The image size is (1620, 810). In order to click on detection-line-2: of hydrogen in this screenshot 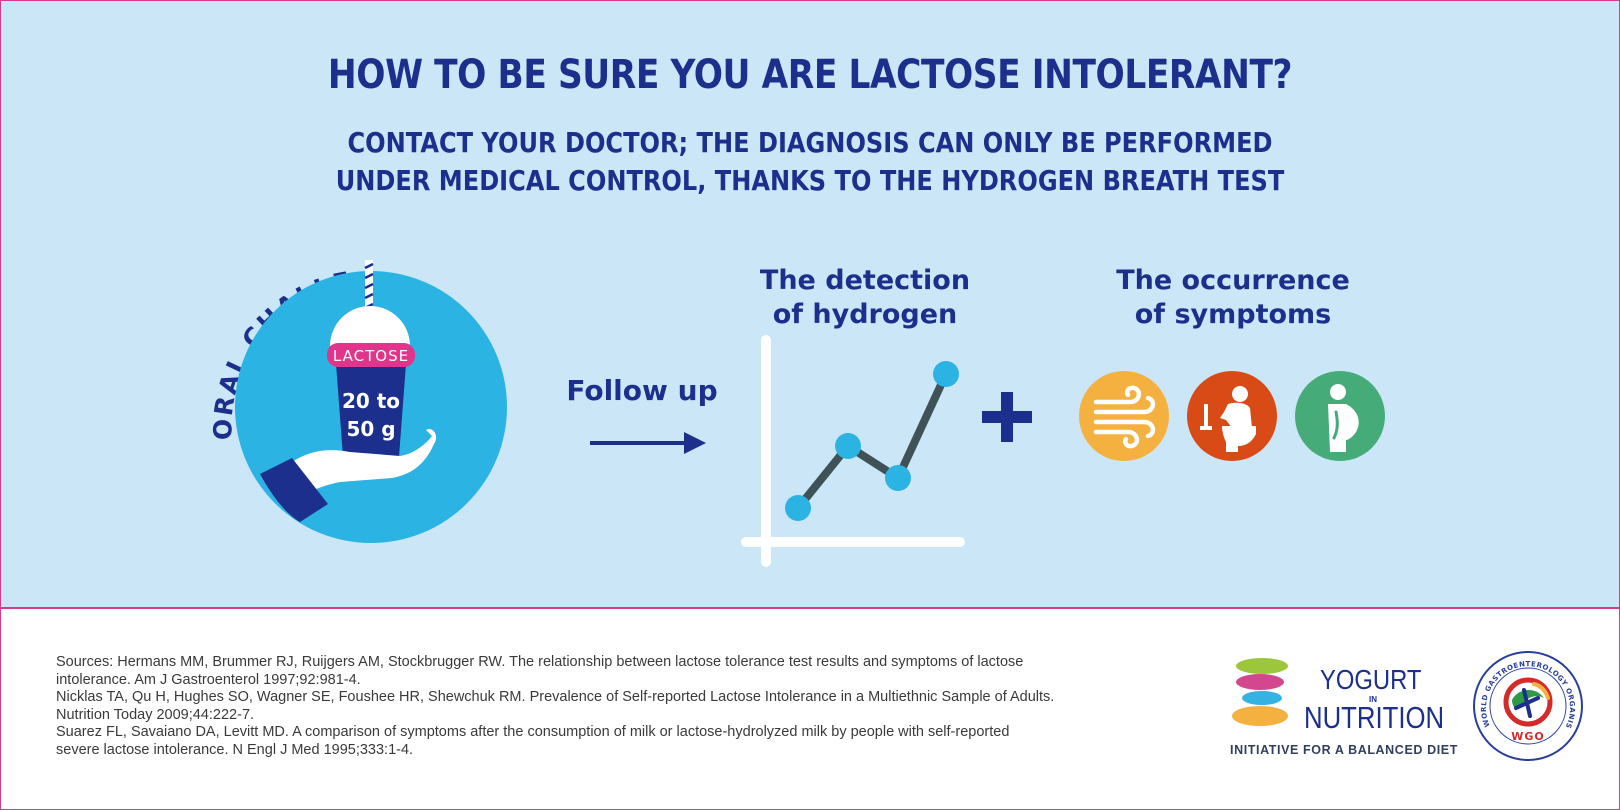, I will do `click(865, 314)`.